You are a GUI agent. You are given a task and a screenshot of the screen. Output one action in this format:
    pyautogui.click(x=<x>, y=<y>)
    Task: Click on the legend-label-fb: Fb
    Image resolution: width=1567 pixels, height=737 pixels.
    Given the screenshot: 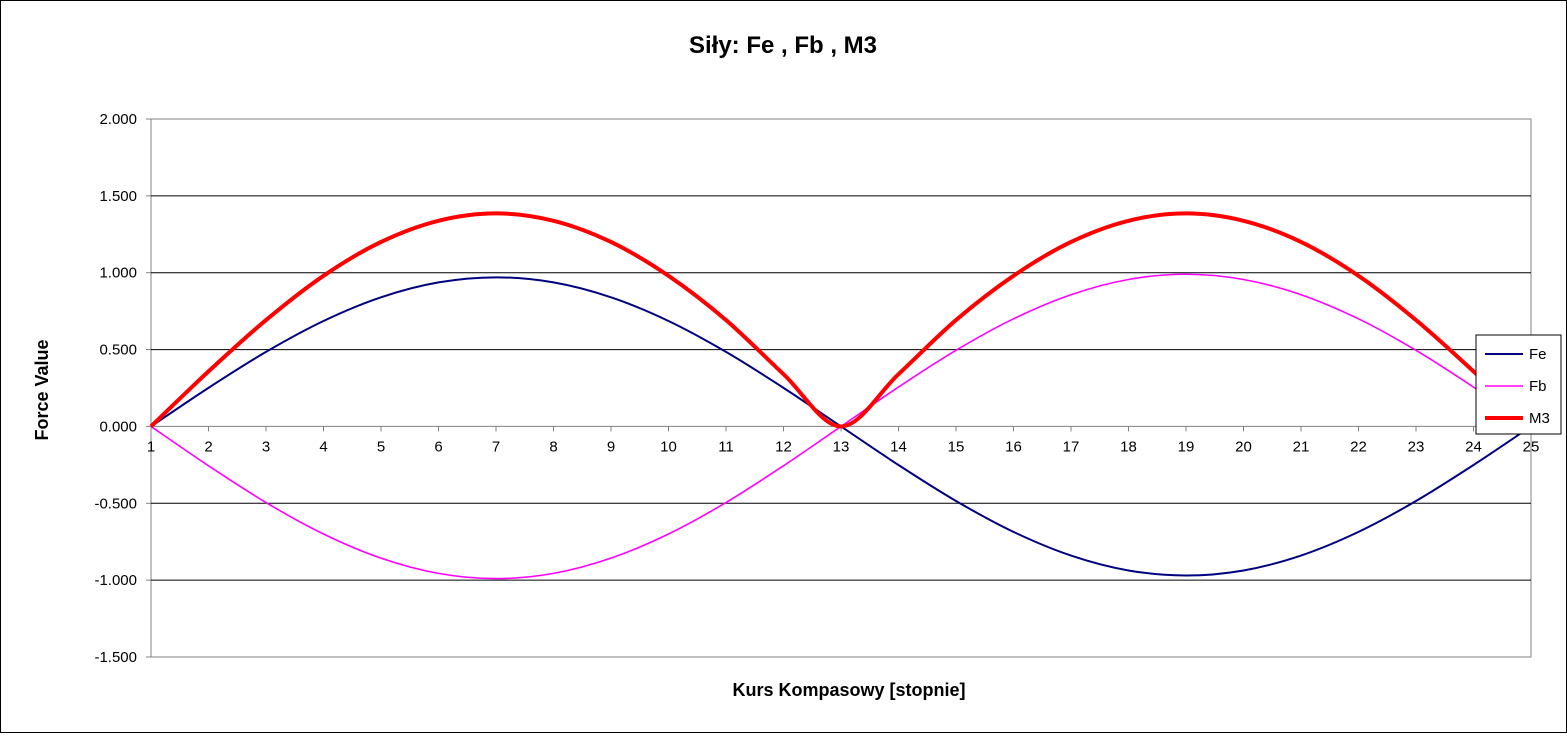 What is the action you would take?
    pyautogui.click(x=1538, y=386)
    